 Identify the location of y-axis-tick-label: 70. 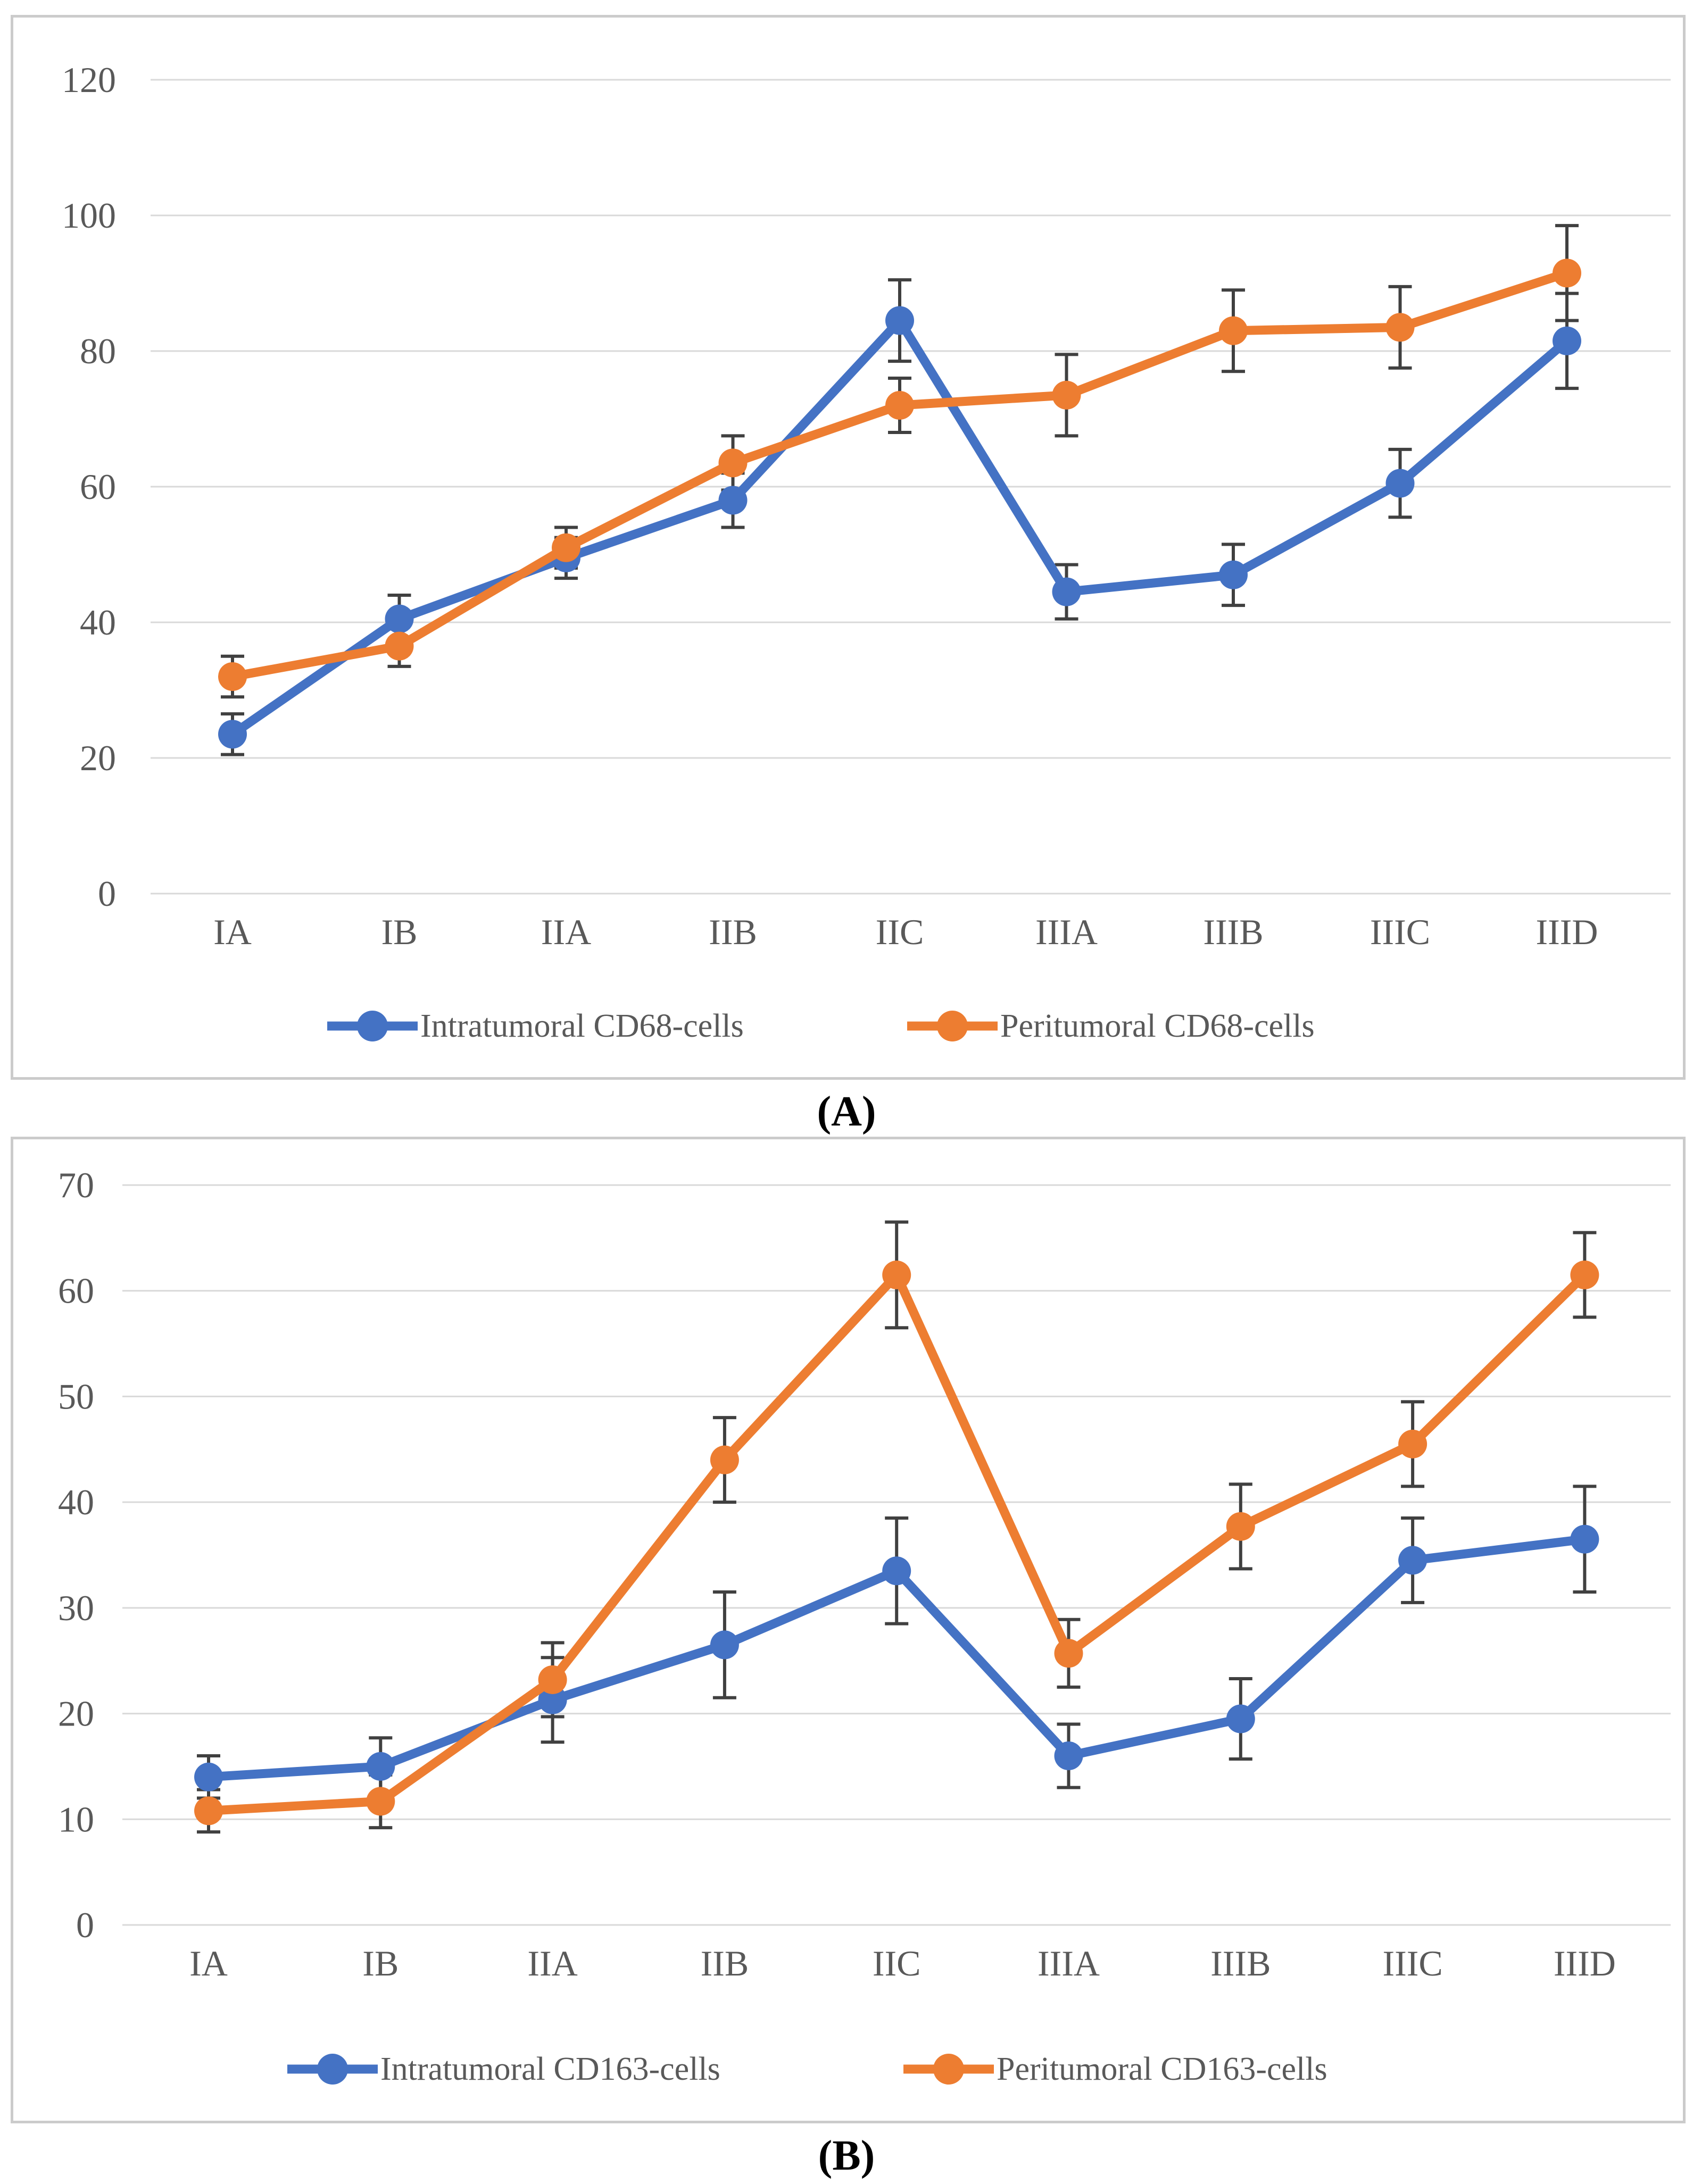
(76, 1185).